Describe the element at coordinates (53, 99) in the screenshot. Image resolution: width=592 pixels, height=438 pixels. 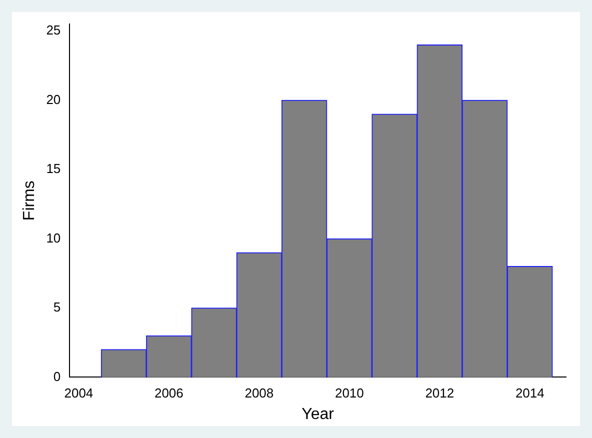
I see `y-tick-label: 20` at that location.